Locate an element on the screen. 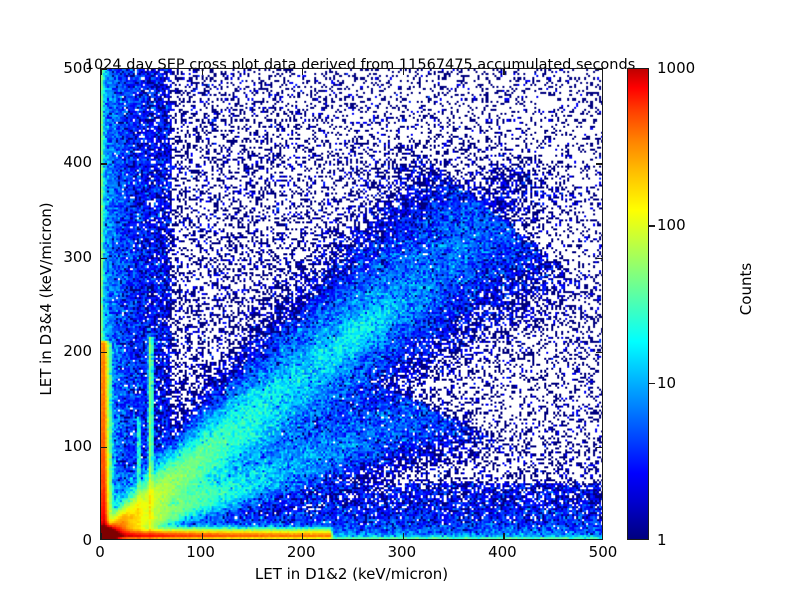  y-tick-label: 300 is located at coordinates (77, 256).